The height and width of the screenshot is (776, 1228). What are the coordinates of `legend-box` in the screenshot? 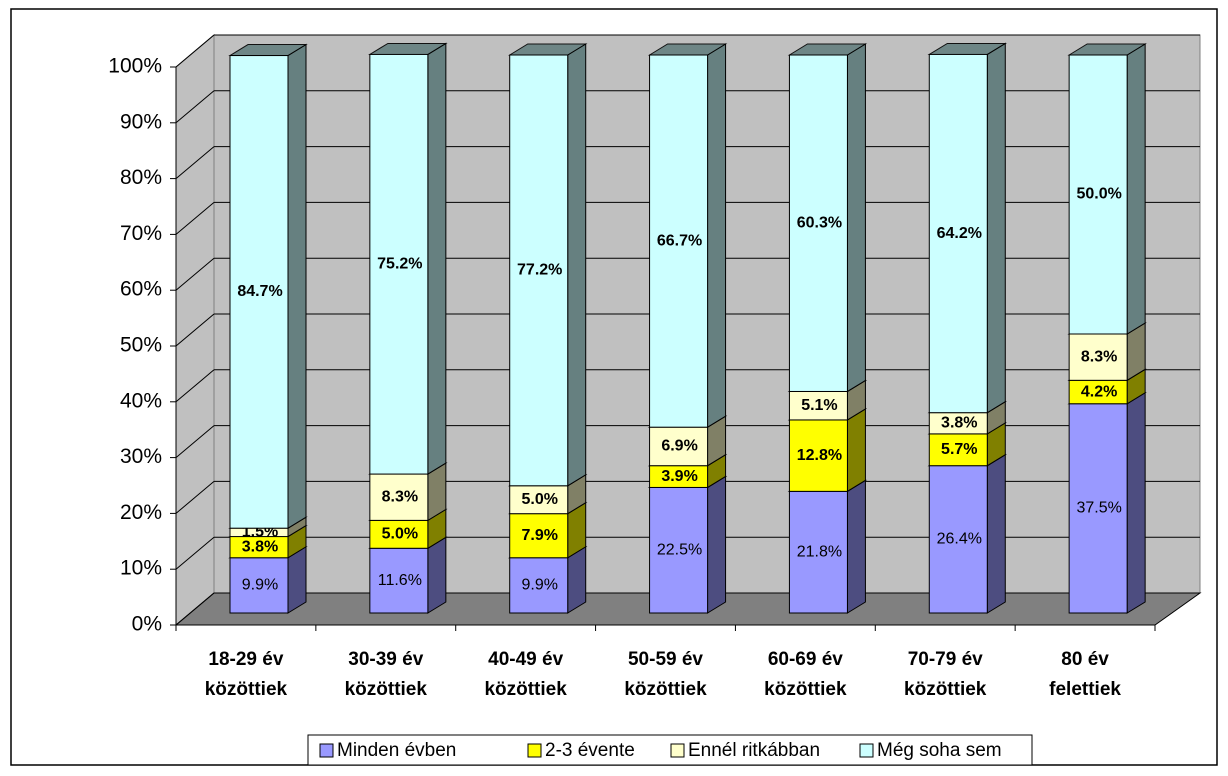 It's located at (670, 750).